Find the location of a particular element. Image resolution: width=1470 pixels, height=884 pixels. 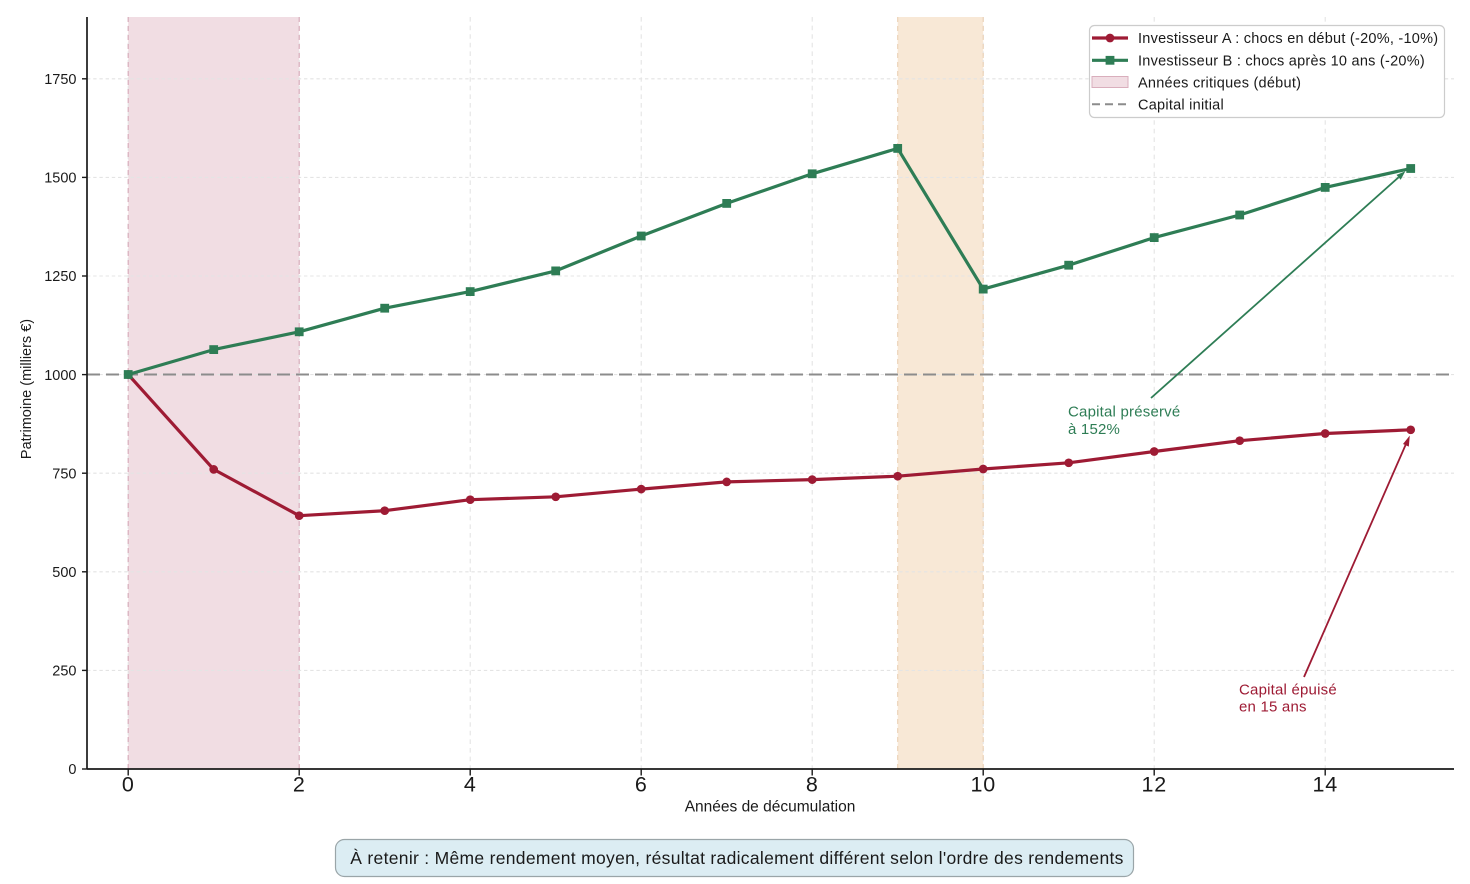

svg-text: 2 is located at coordinates (299, 785).